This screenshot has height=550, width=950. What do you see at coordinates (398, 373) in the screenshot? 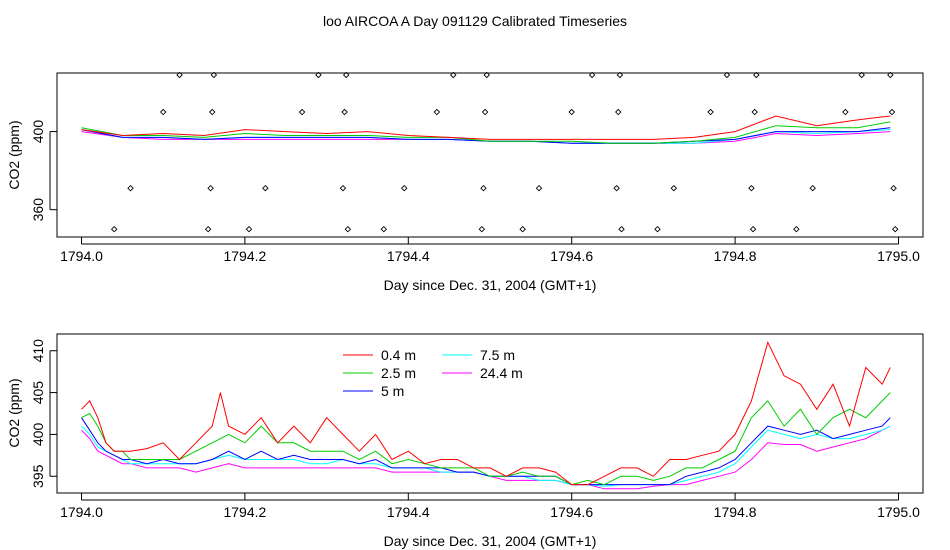
I see `legend-entry: 2.5 m` at bounding box center [398, 373].